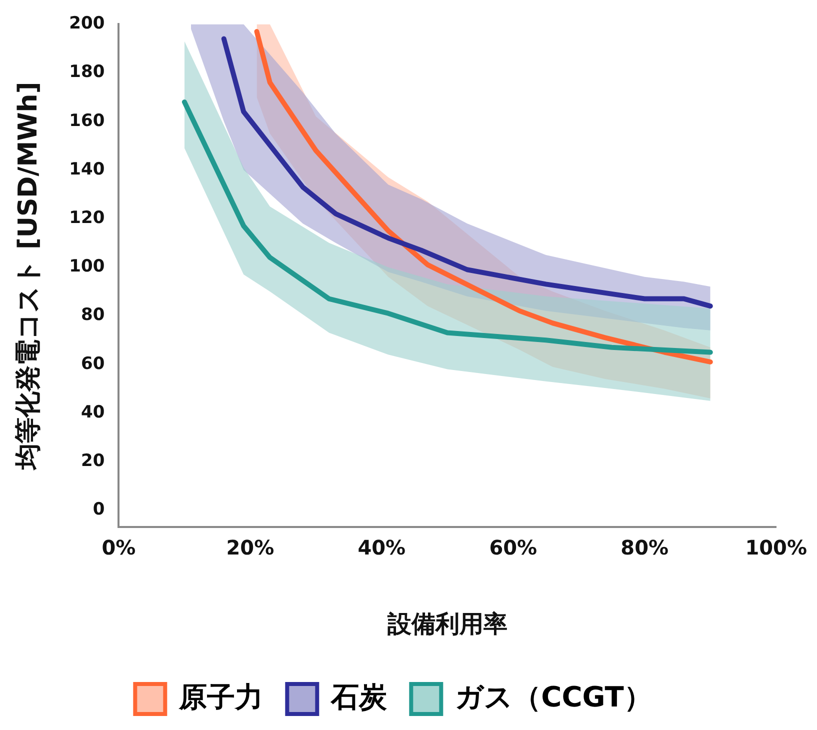 The height and width of the screenshot is (730, 817). What do you see at coordinates (93, 315) in the screenshot?
I see `y-tick-label: 80` at bounding box center [93, 315].